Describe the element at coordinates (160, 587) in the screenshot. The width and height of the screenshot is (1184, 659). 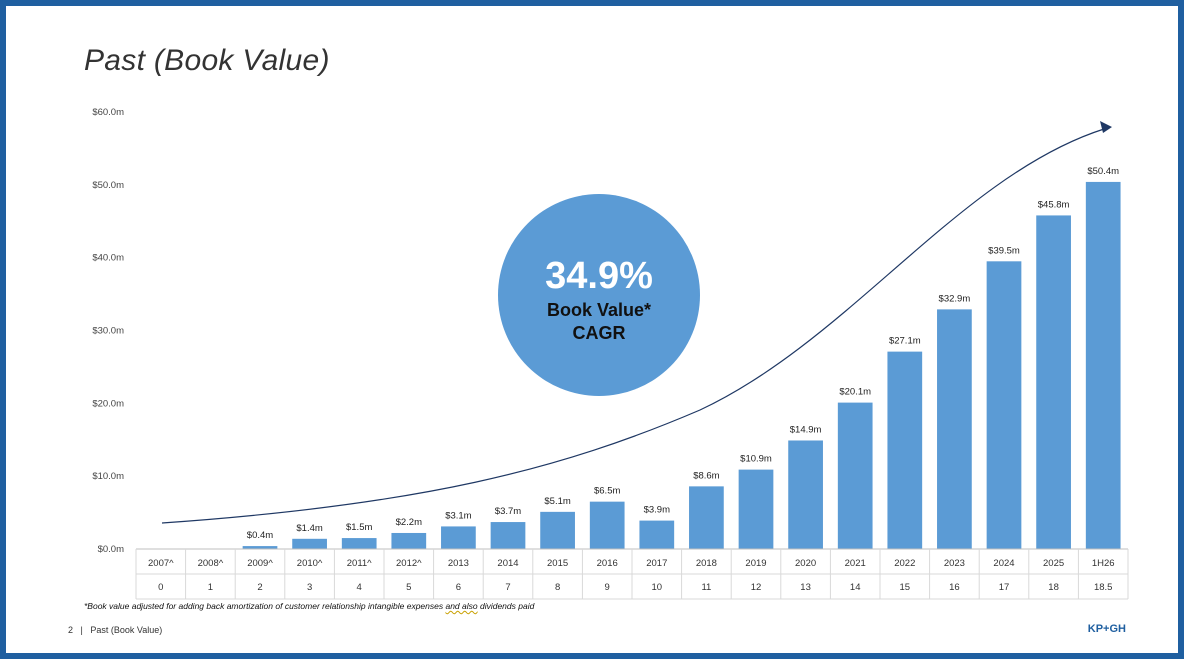
I see `period-index-label: 0` at that location.